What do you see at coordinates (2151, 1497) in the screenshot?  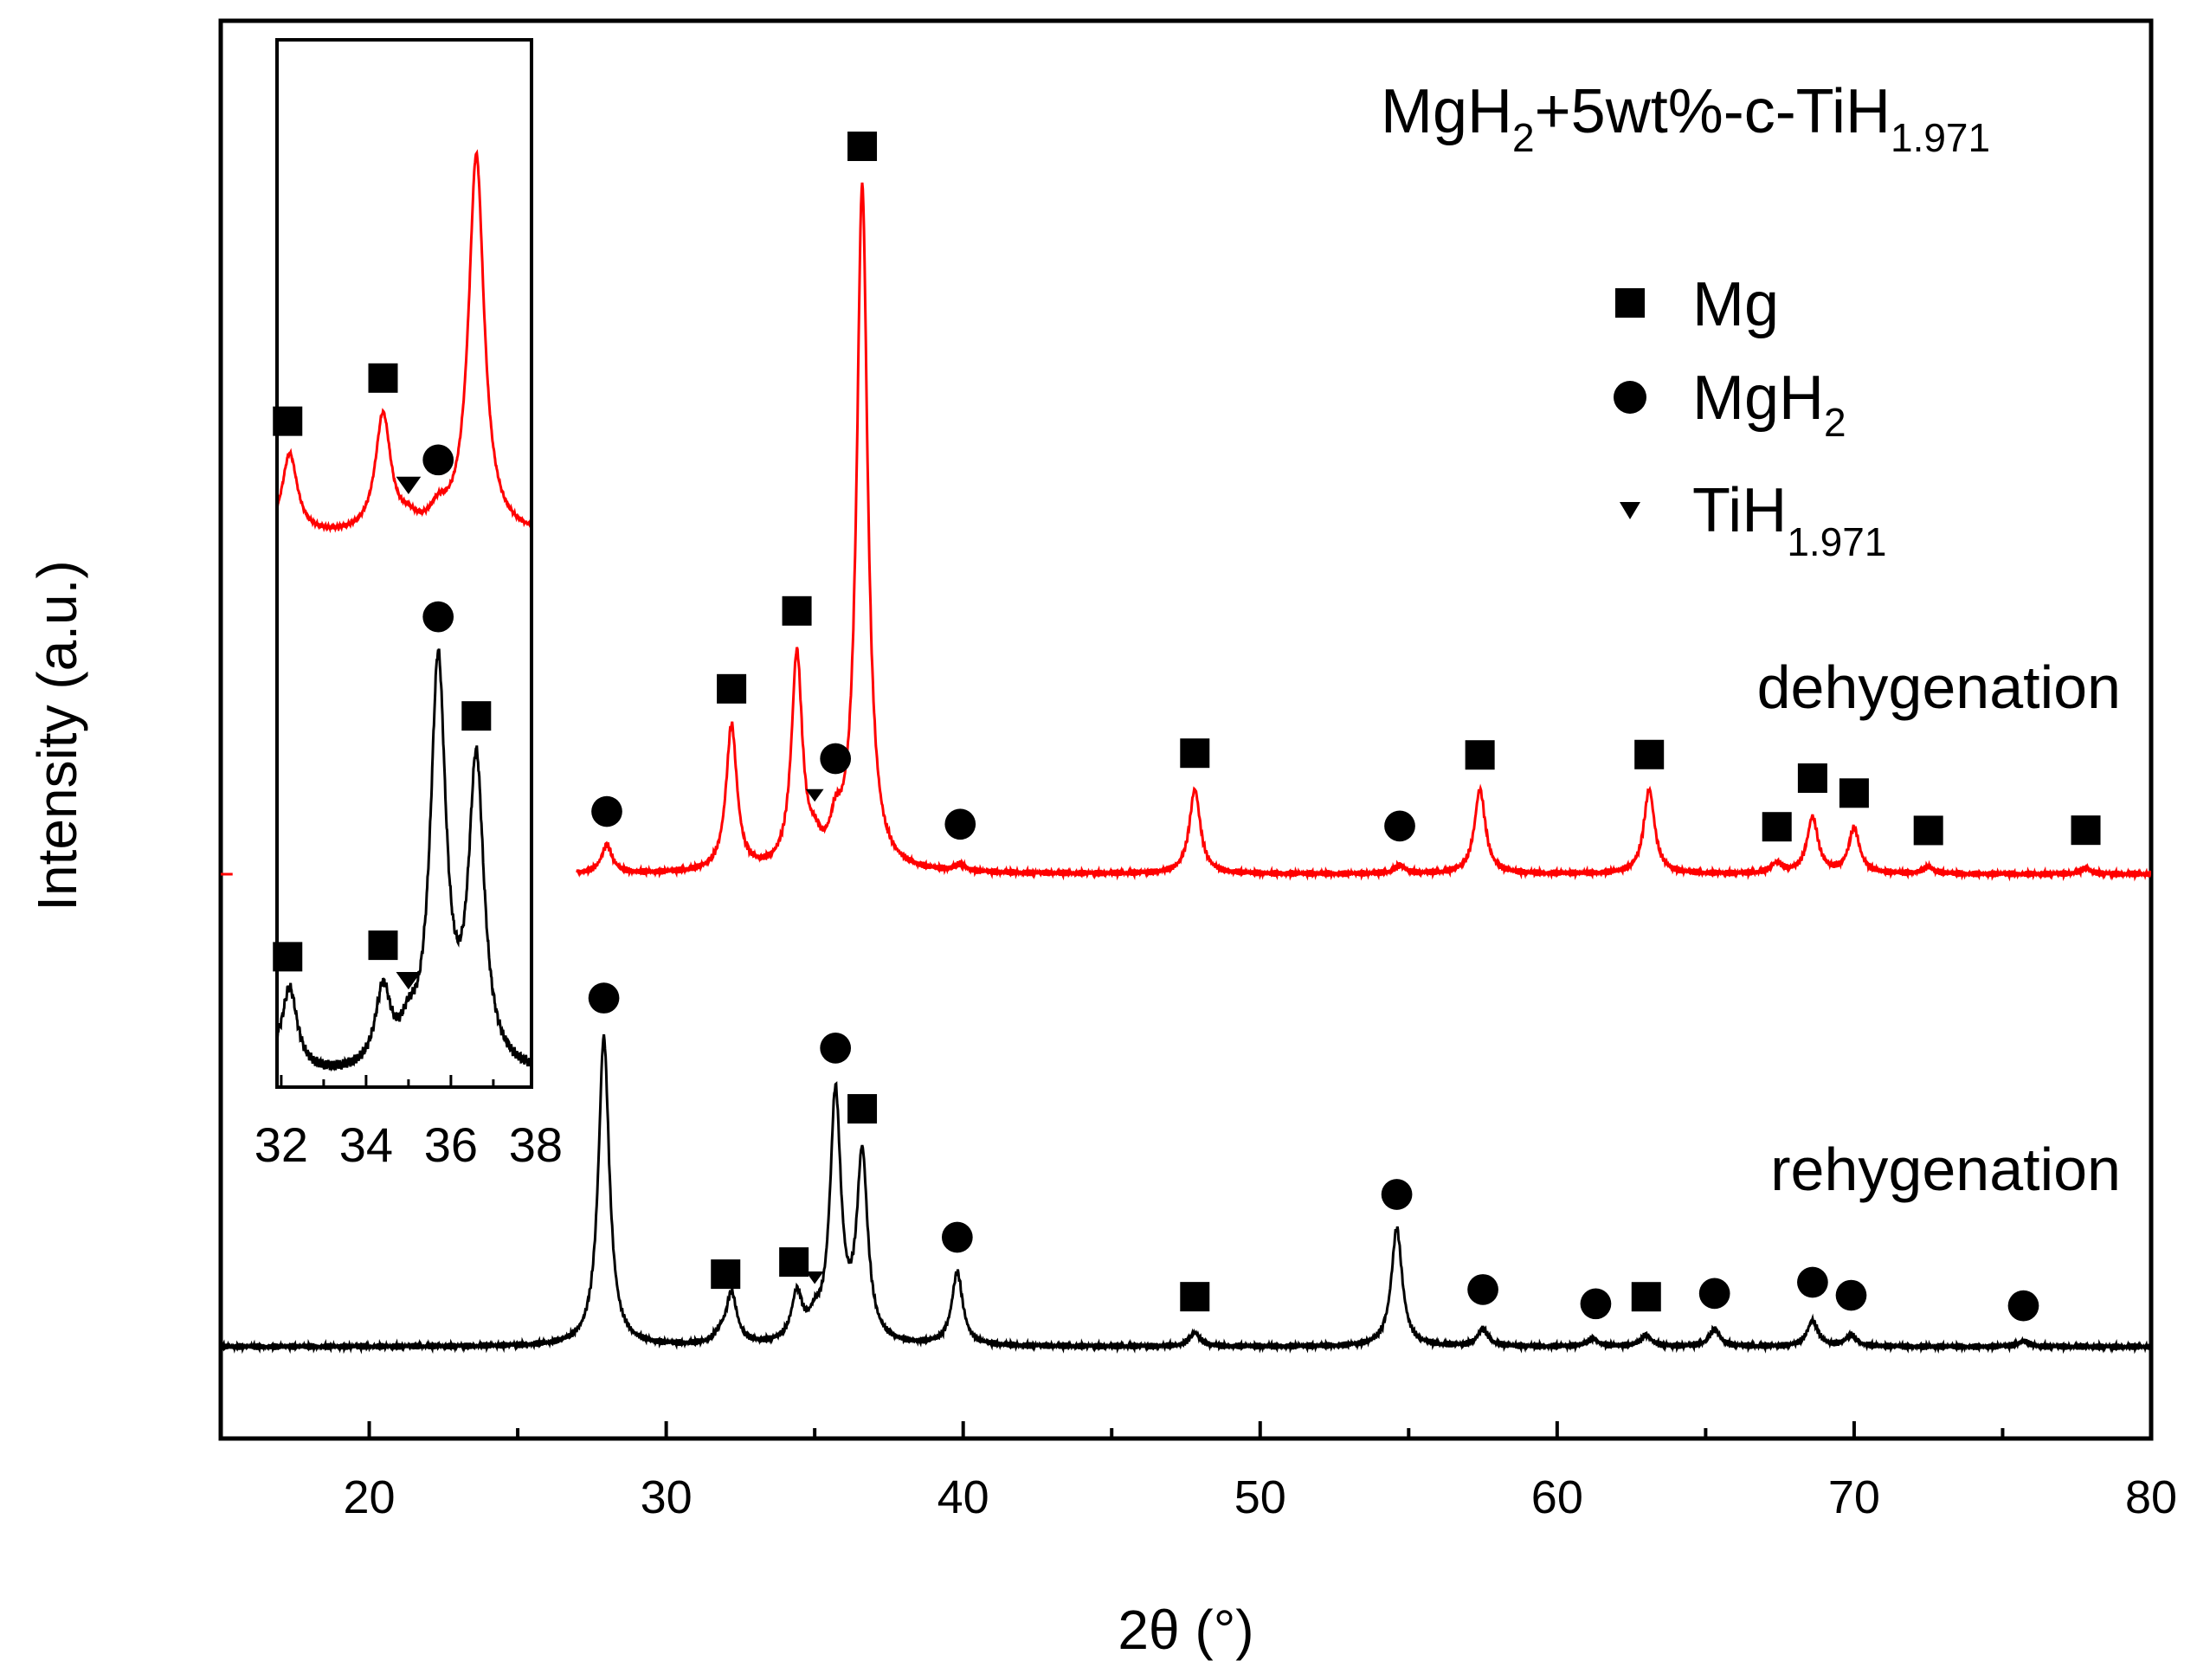 I see `x-tick-label: 80` at bounding box center [2151, 1497].